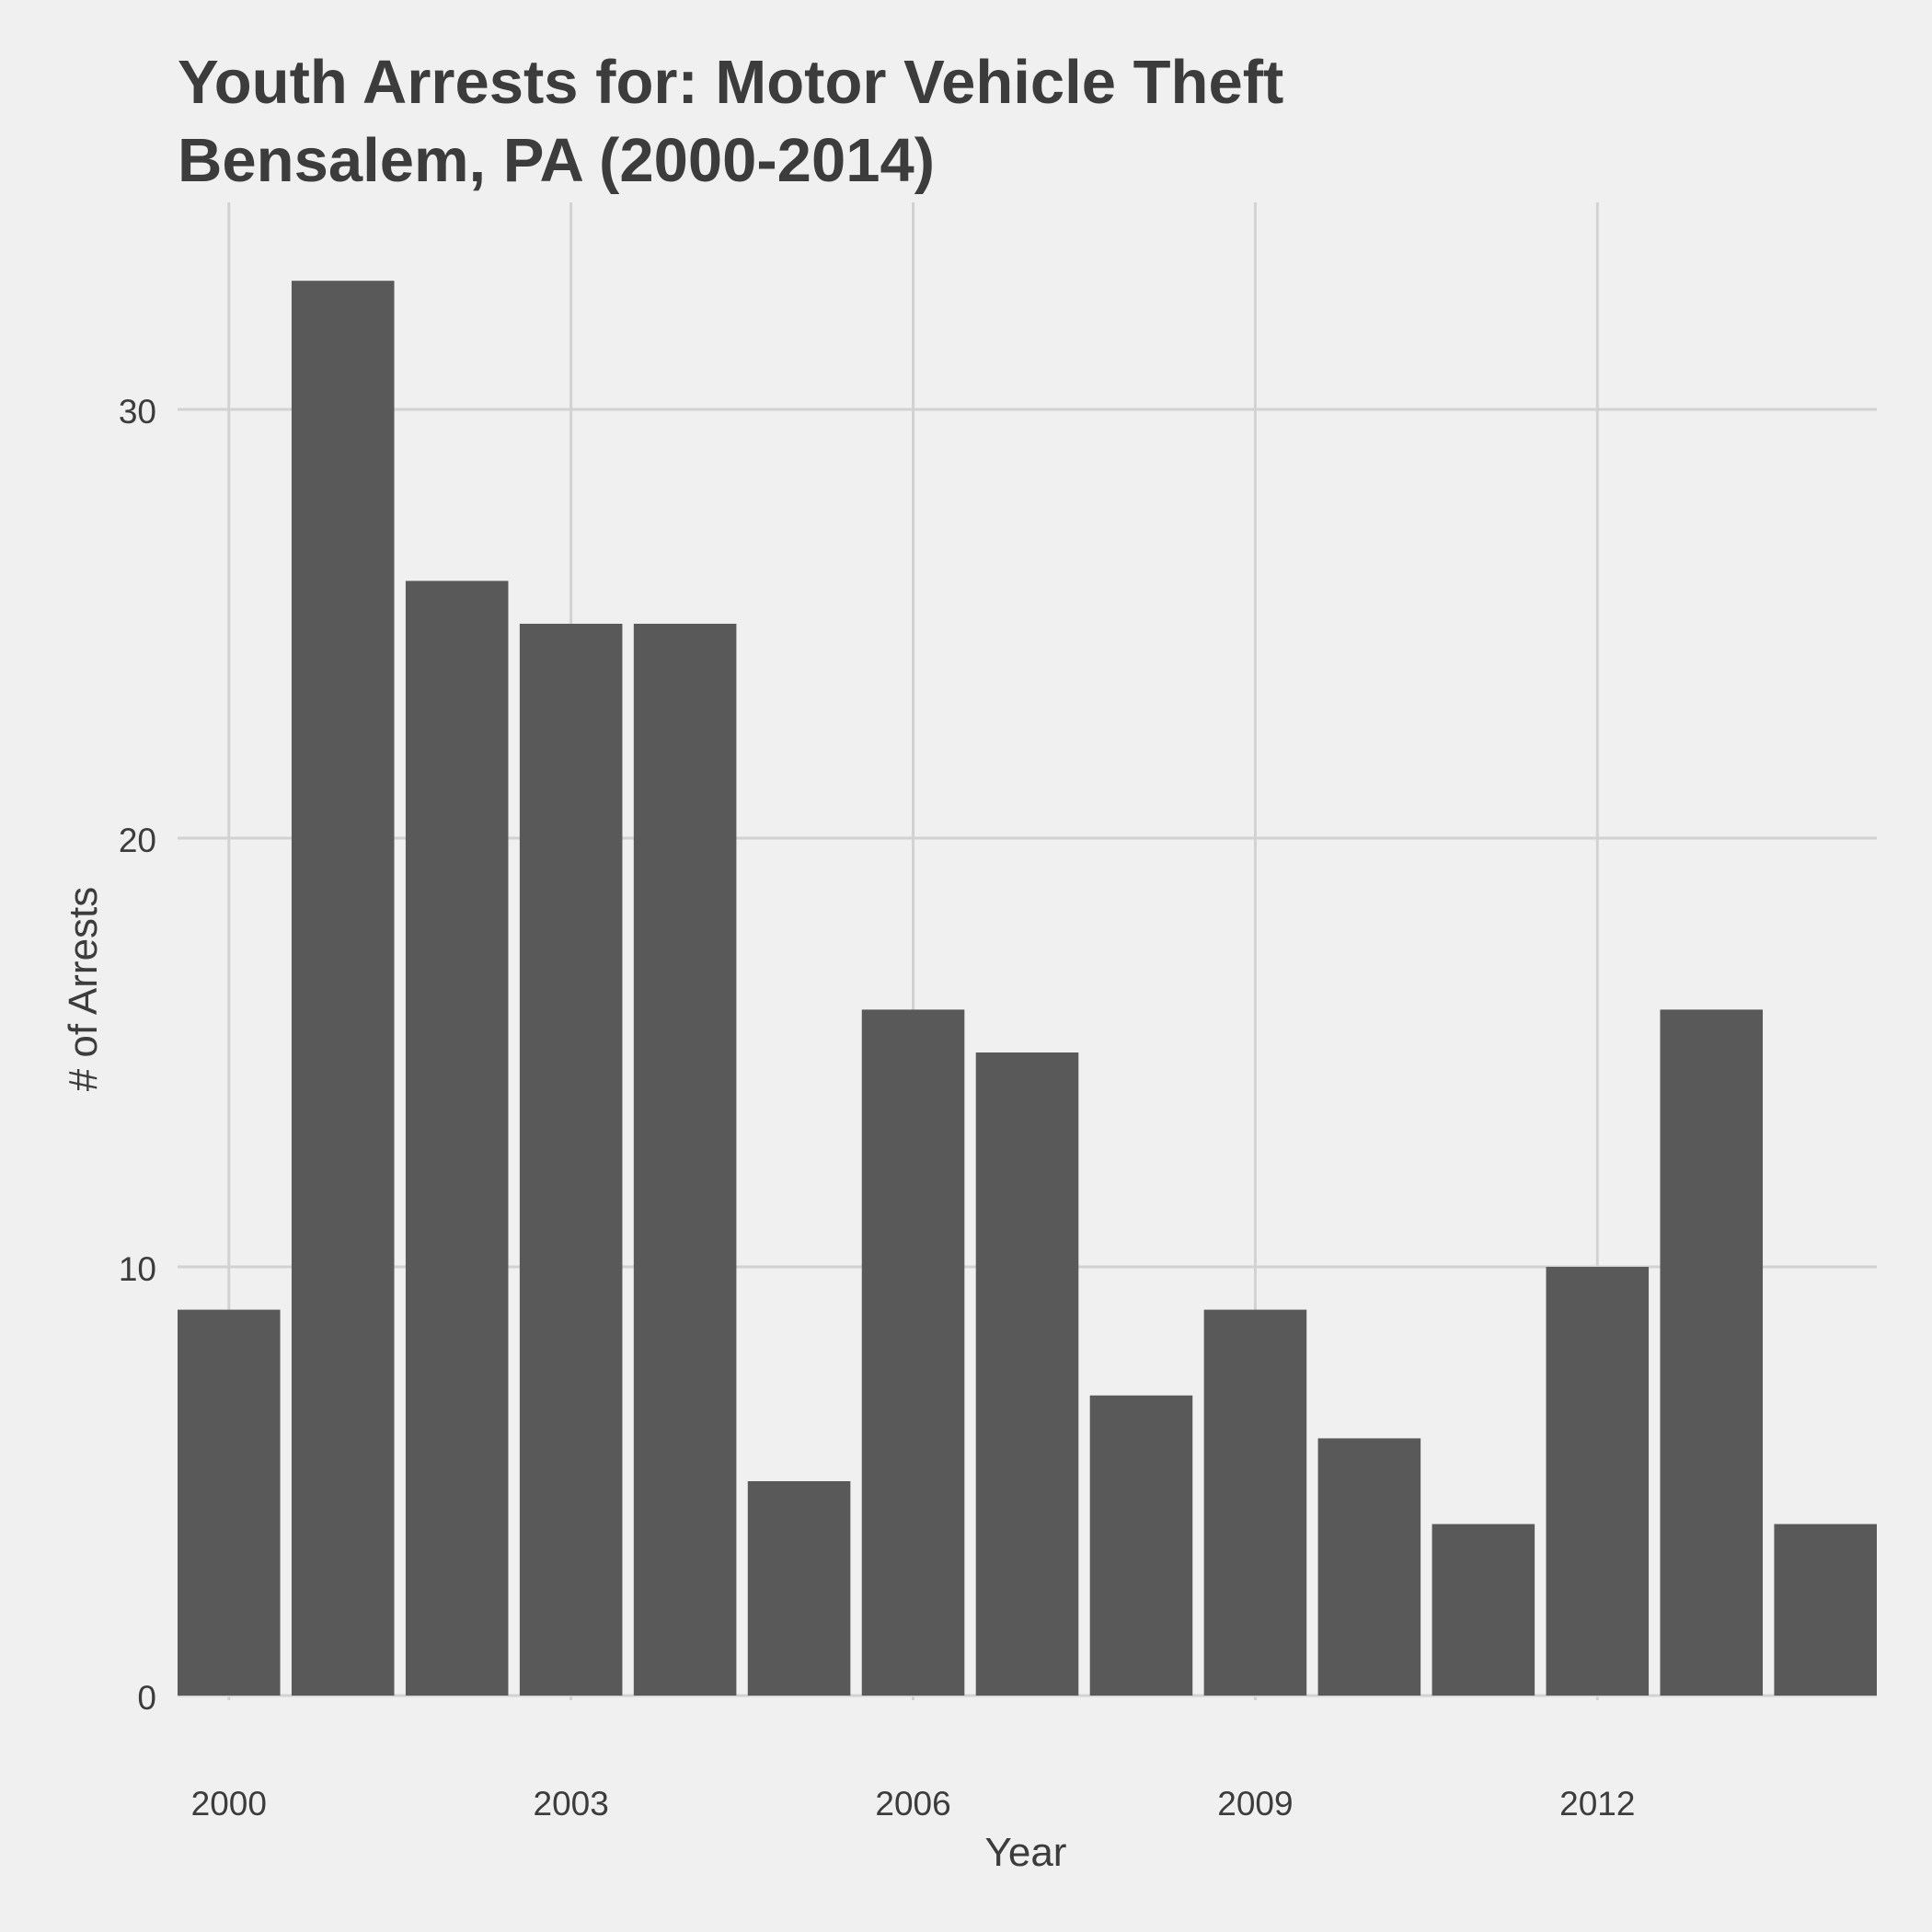 This screenshot has width=1932, height=1932. I want to click on bar-2013, so click(1712, 1352).